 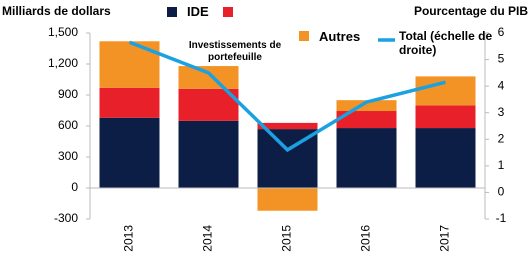 I want to click on y-tick-label: 600, so click(x=68, y=125).